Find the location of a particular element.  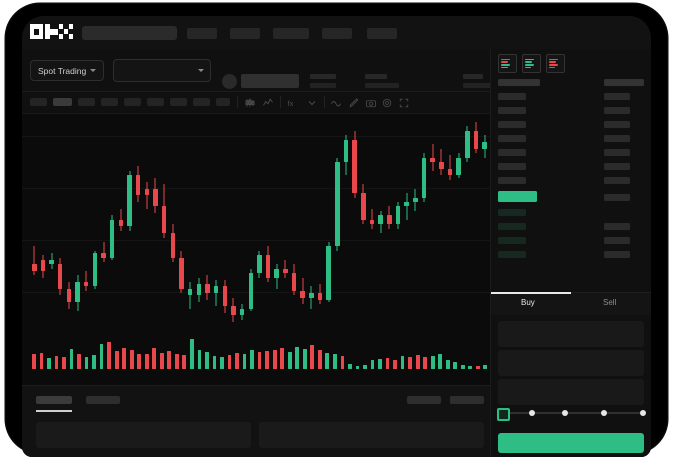

submit-buy-button is located at coordinates (571, 443).